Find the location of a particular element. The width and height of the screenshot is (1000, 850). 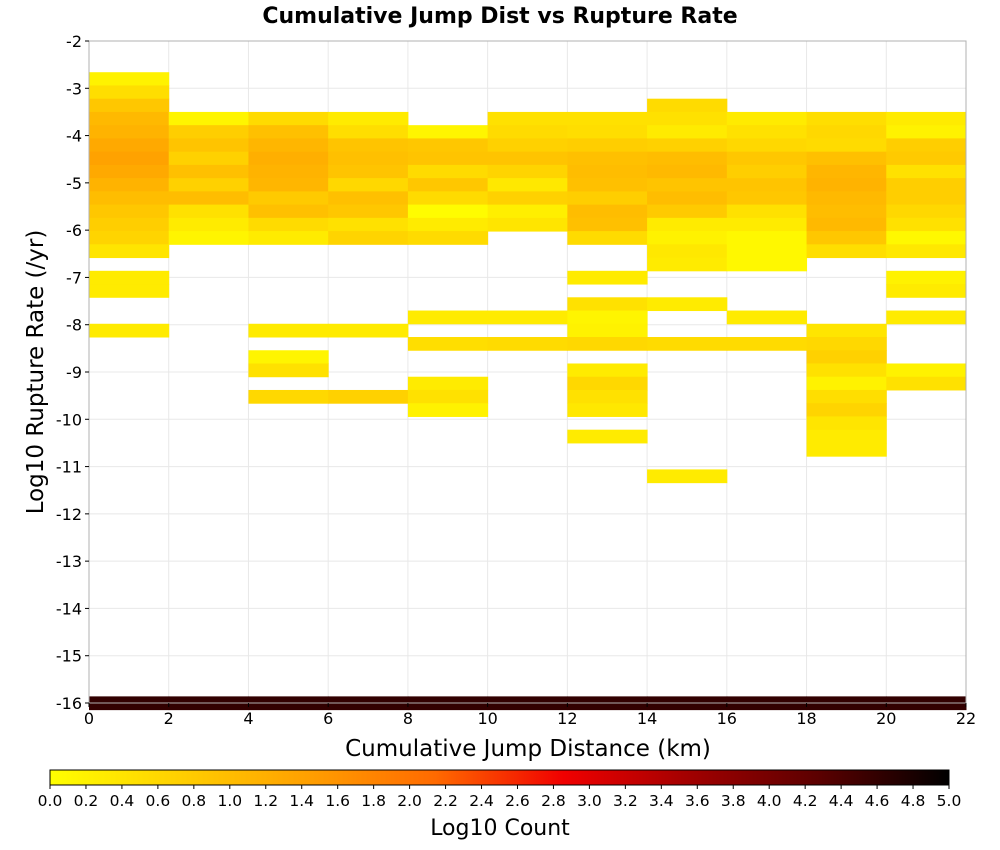

x-tick-label: 12 is located at coordinates (567, 718).